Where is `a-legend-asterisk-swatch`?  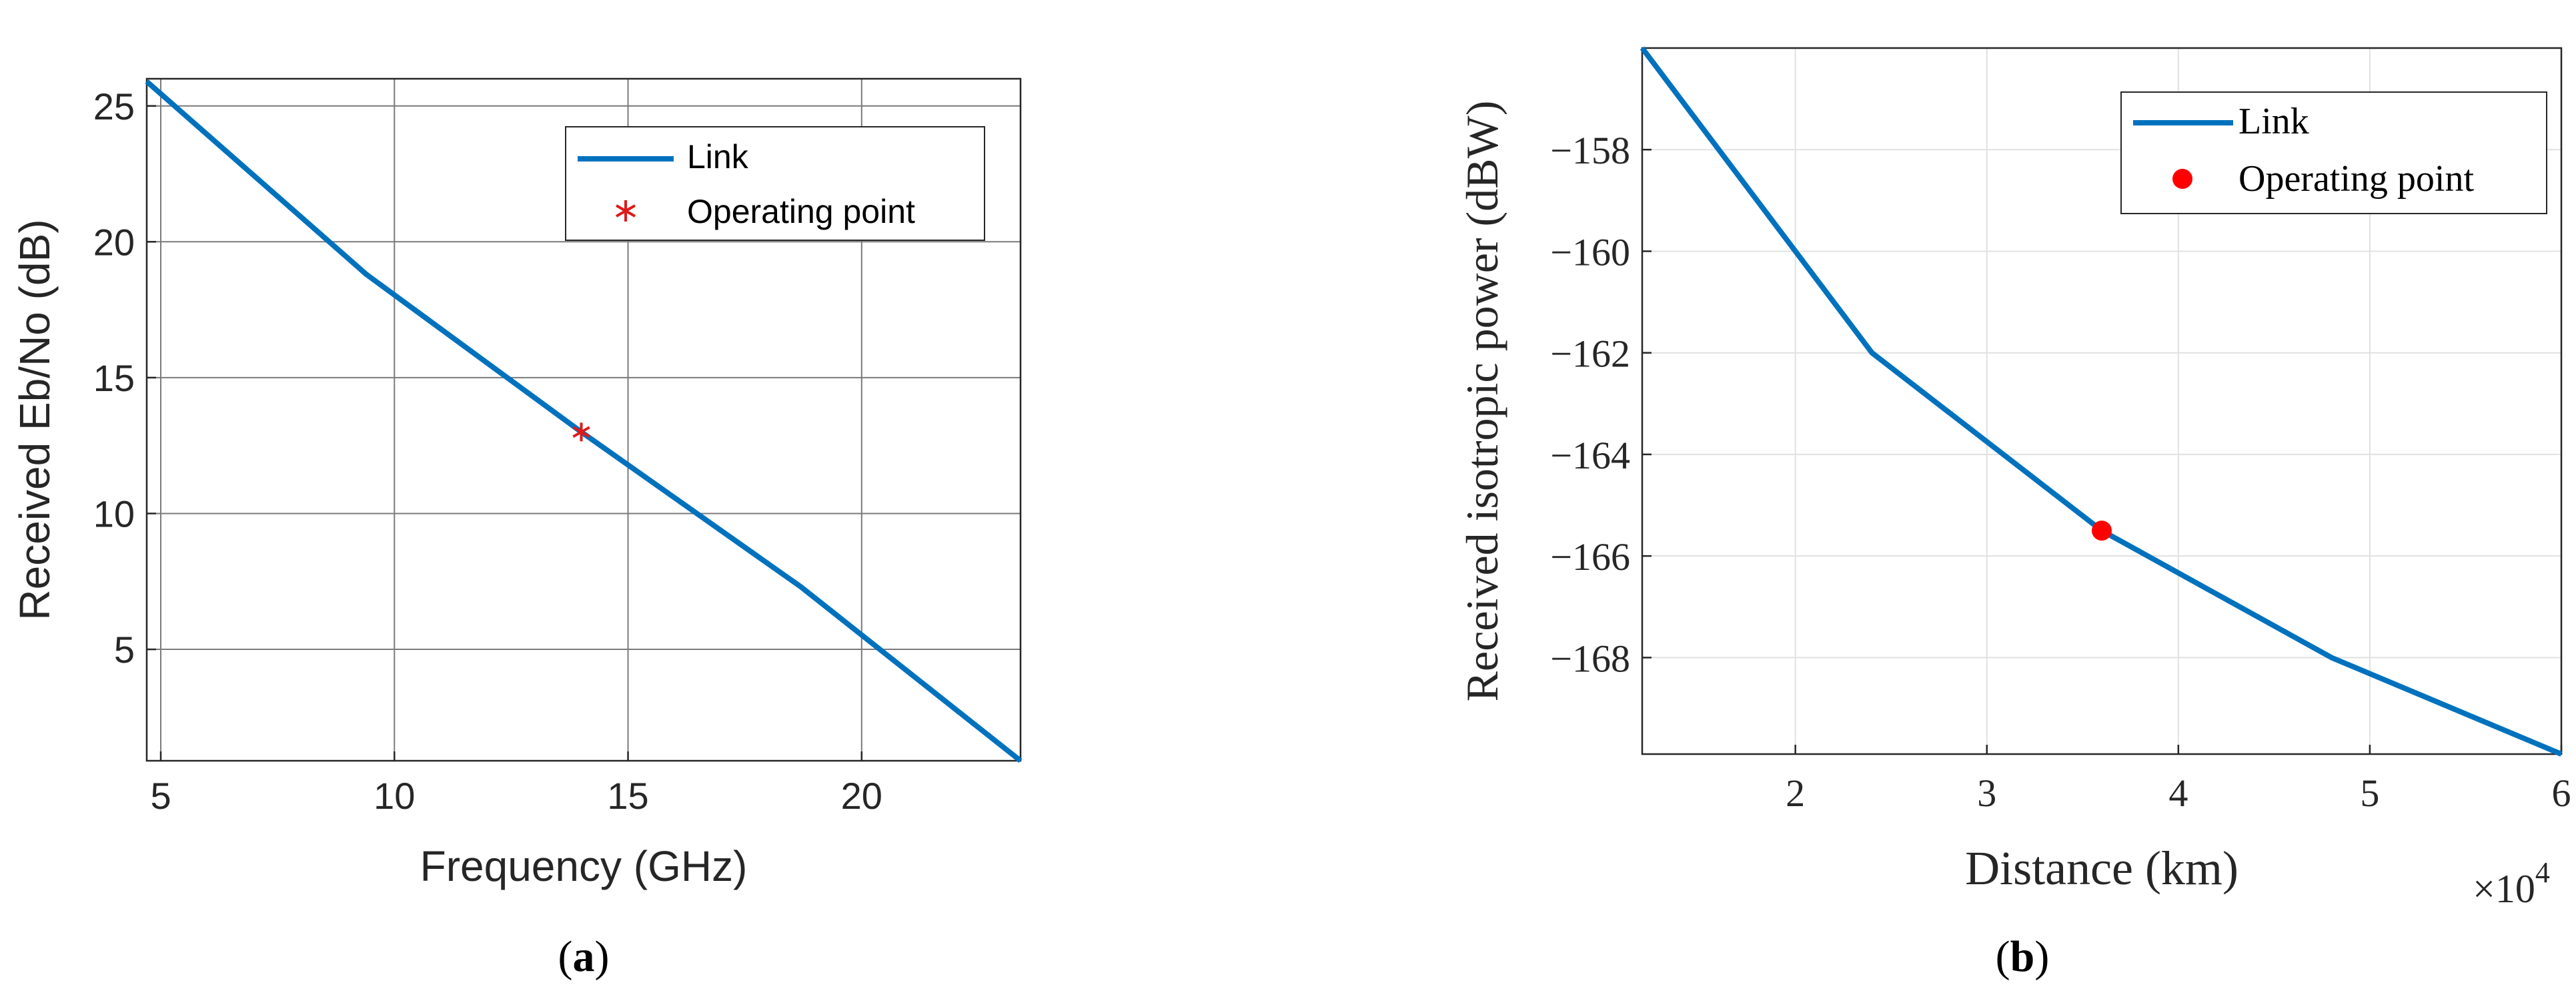
a-legend-asterisk-swatch is located at coordinates (626, 211).